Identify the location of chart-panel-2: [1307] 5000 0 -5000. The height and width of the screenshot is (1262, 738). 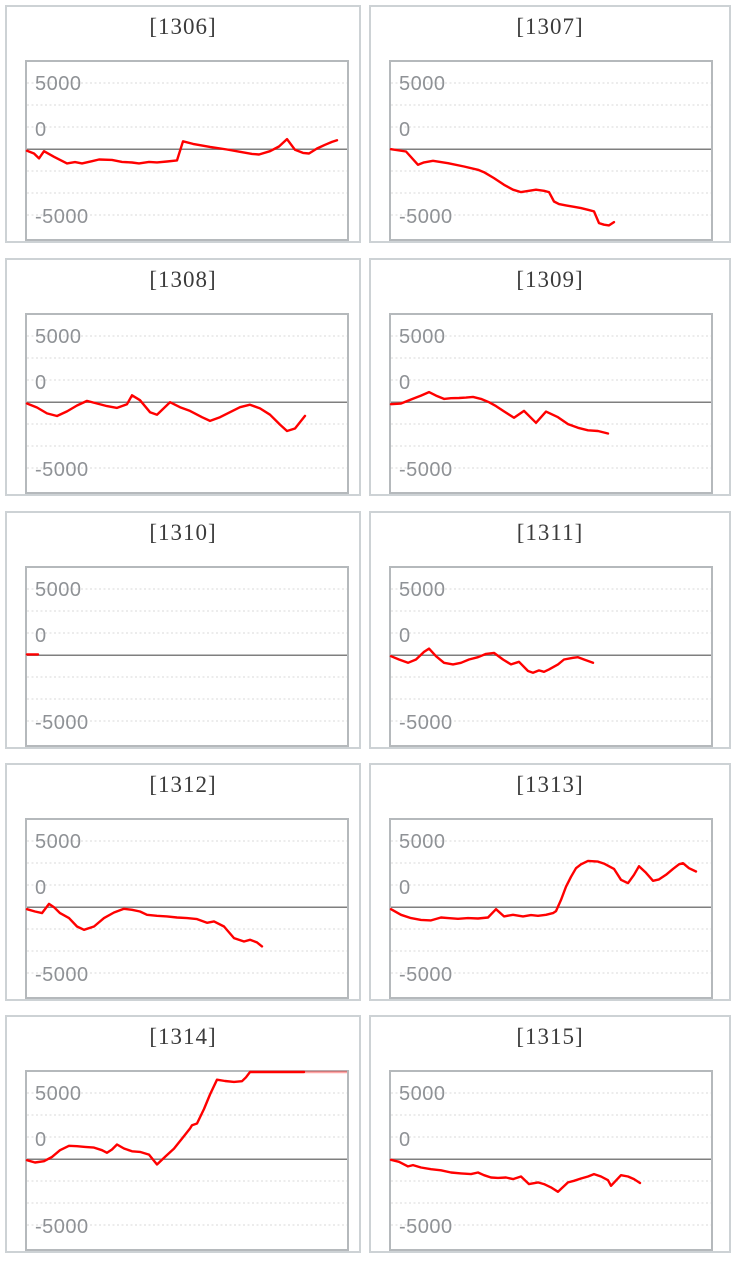
(550, 124).